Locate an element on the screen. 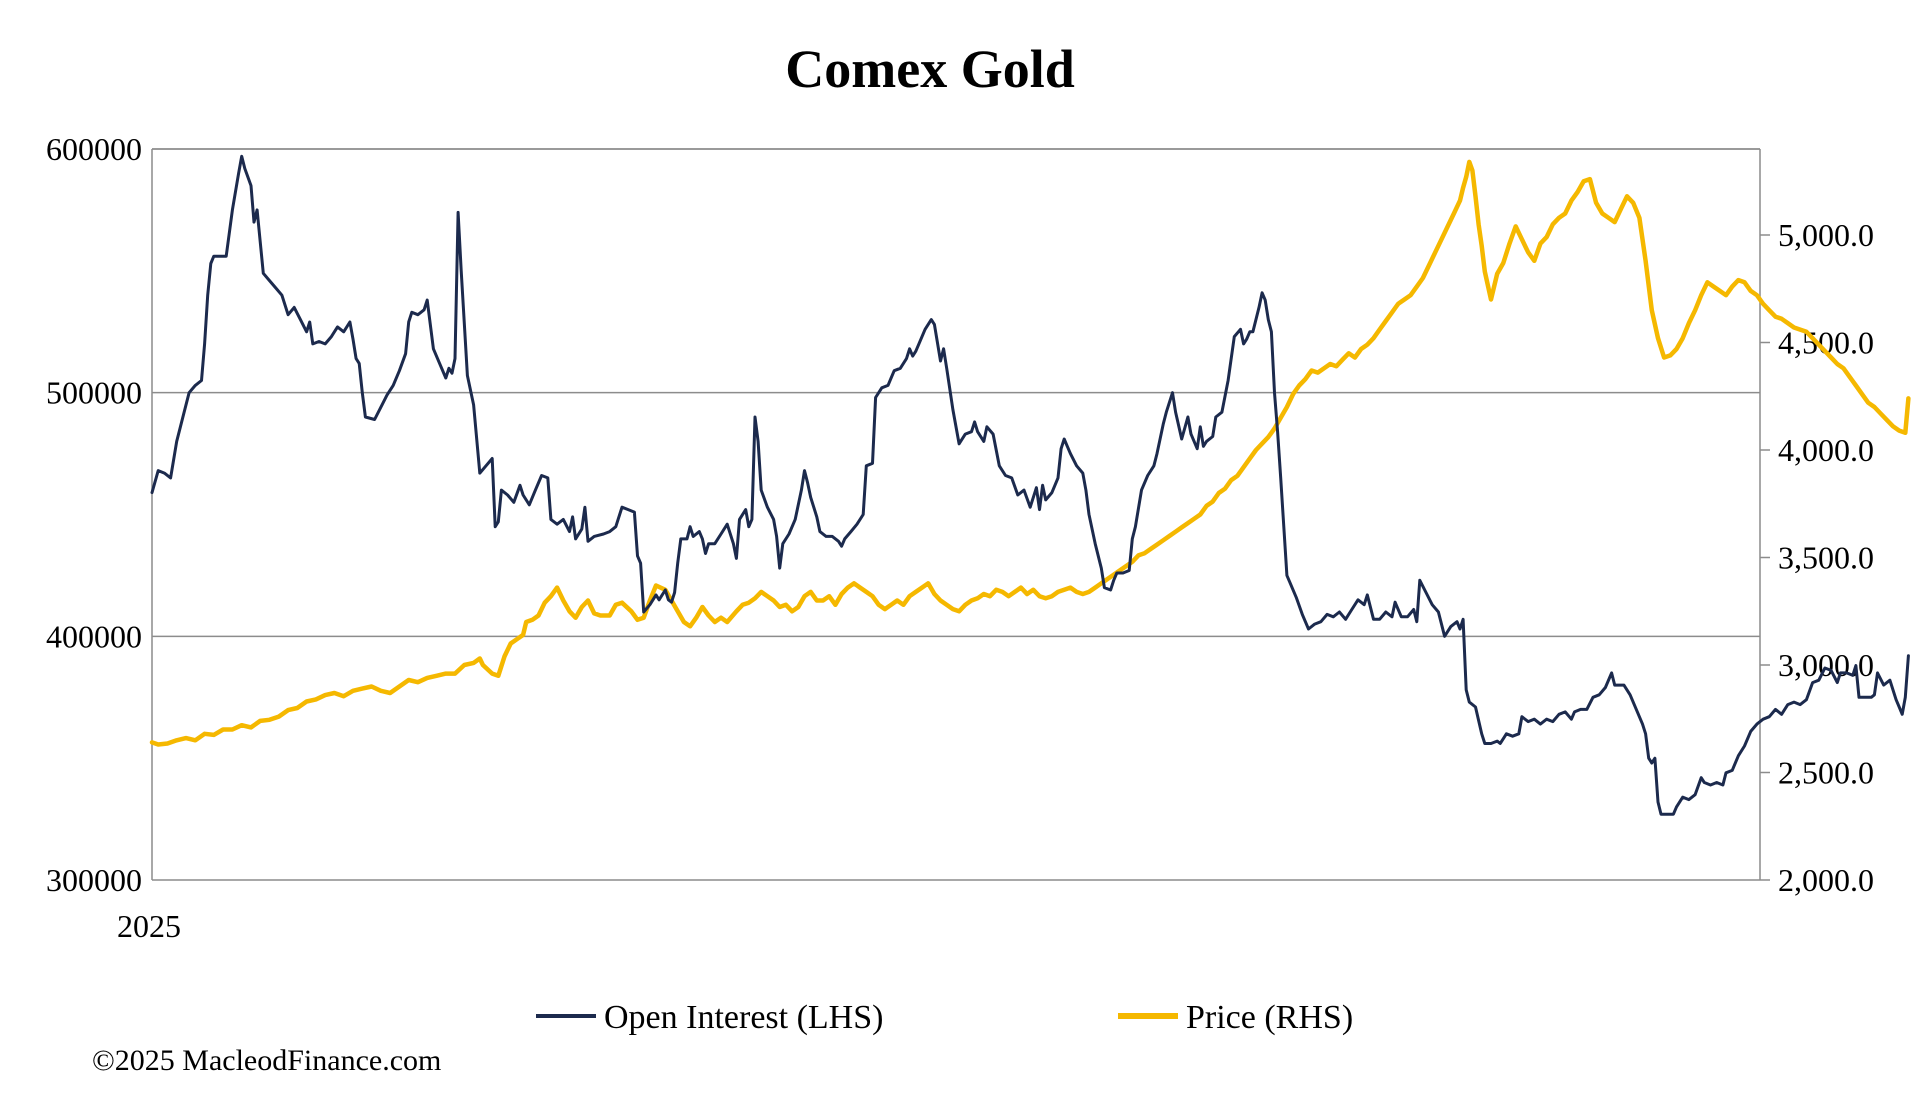 Image resolution: width=1918 pixels, height=1102 pixels. left-axis-tick-label: 500000 is located at coordinates (94, 393).